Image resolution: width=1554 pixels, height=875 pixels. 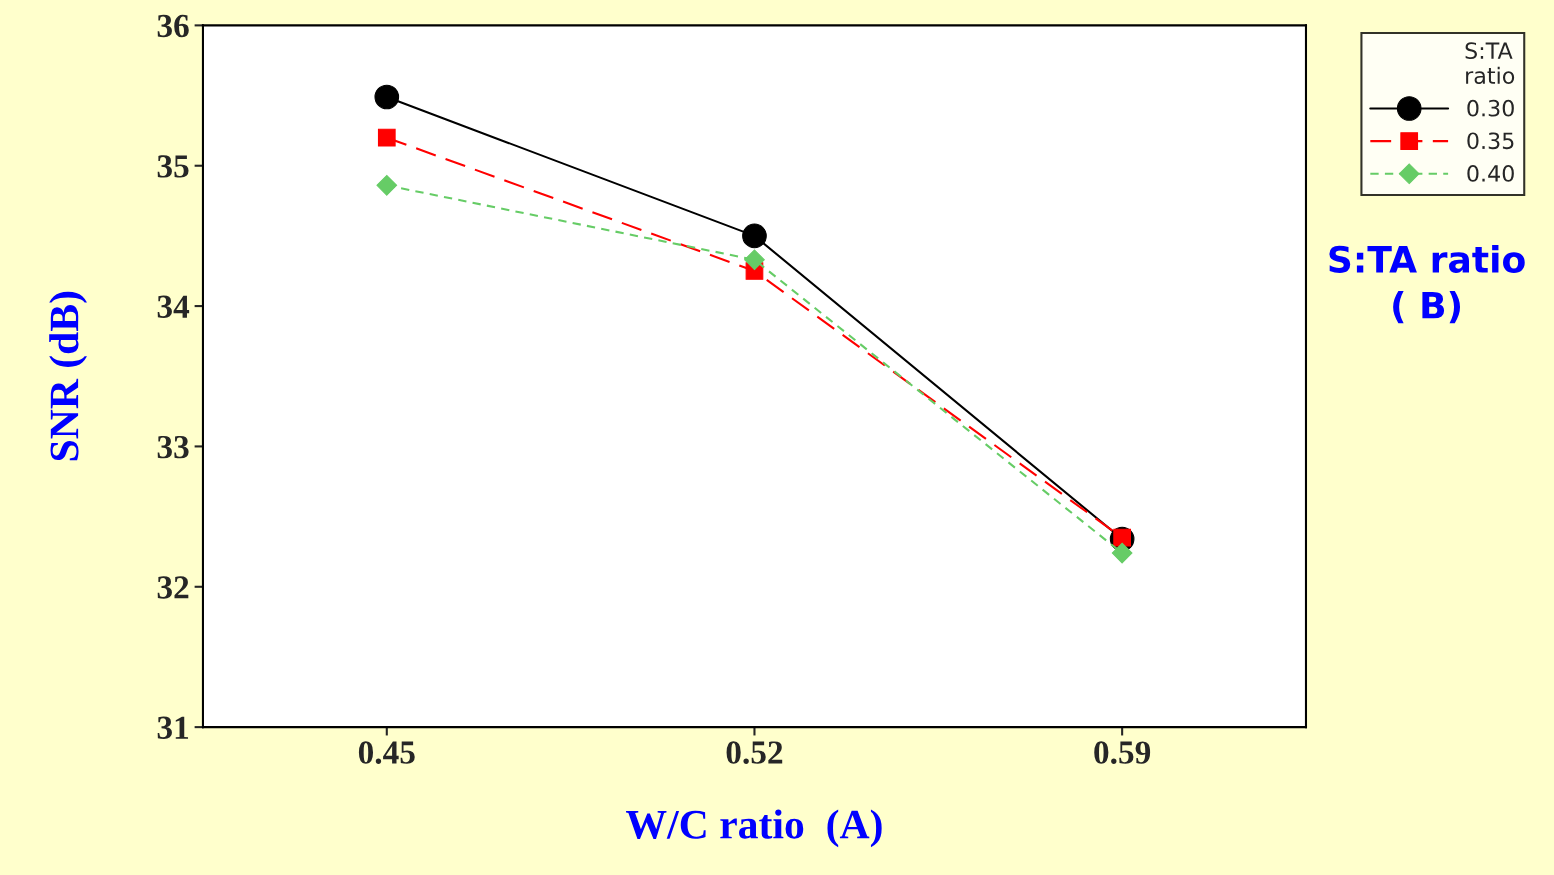 What do you see at coordinates (173, 26) in the screenshot?
I see `y-tick-label: 36` at bounding box center [173, 26].